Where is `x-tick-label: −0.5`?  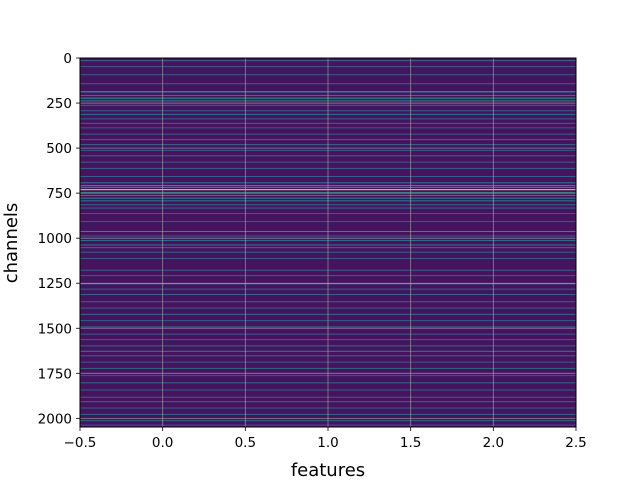
x-tick-label: −0.5 is located at coordinates (80, 443).